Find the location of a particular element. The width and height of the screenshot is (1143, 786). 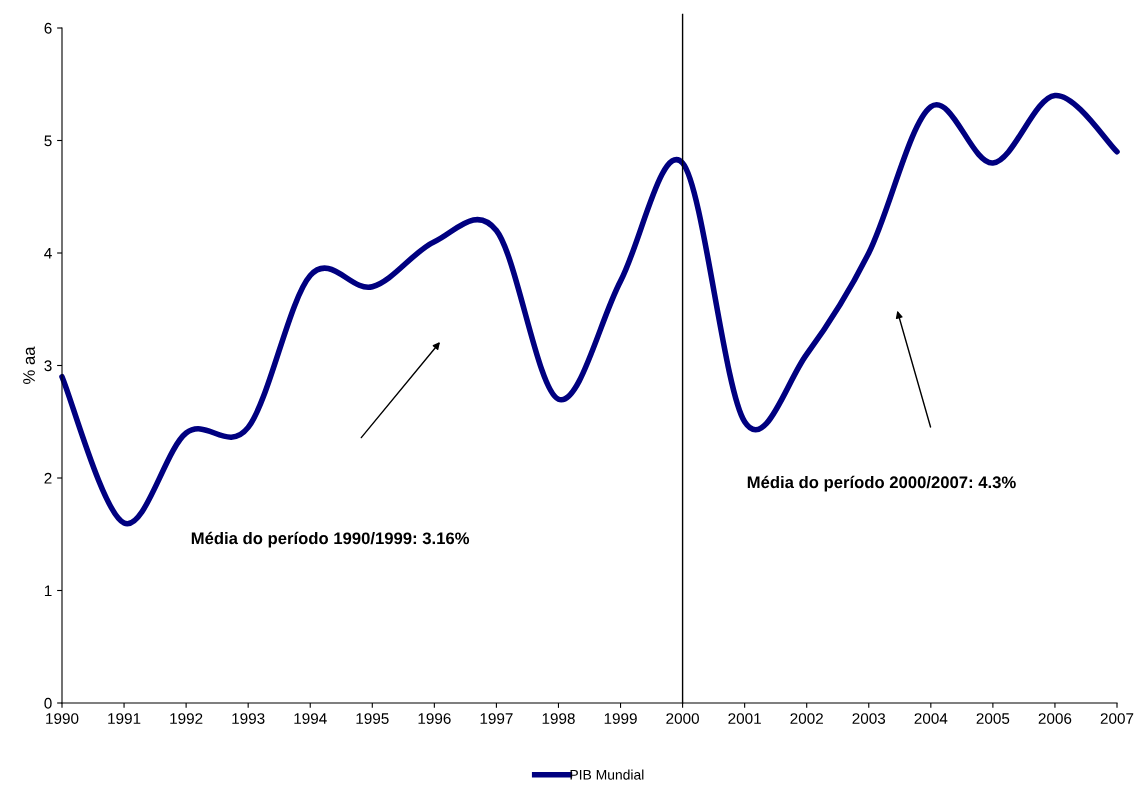

x-tick-label: 2007 is located at coordinates (1117, 718).